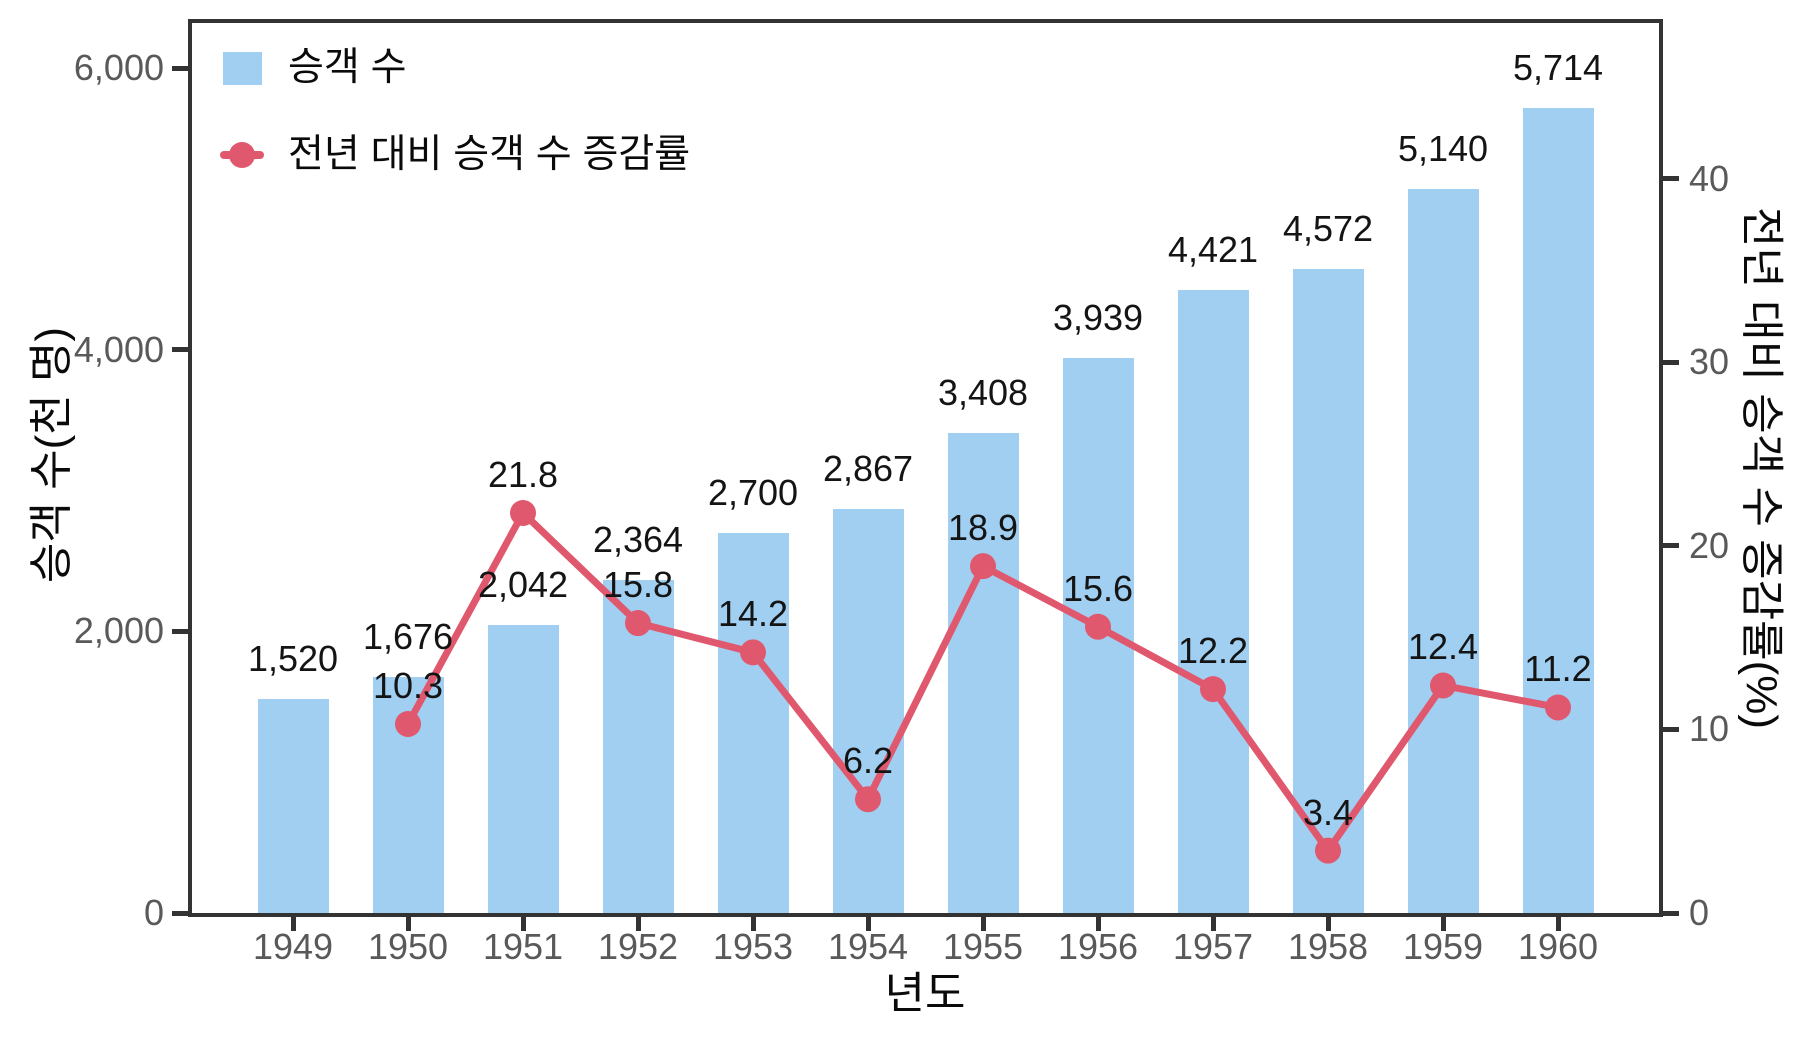 Image resolution: width=1800 pixels, height=1050 pixels. Describe the element at coordinates (190, 468) in the screenshot. I see `axis-spine-left` at that location.